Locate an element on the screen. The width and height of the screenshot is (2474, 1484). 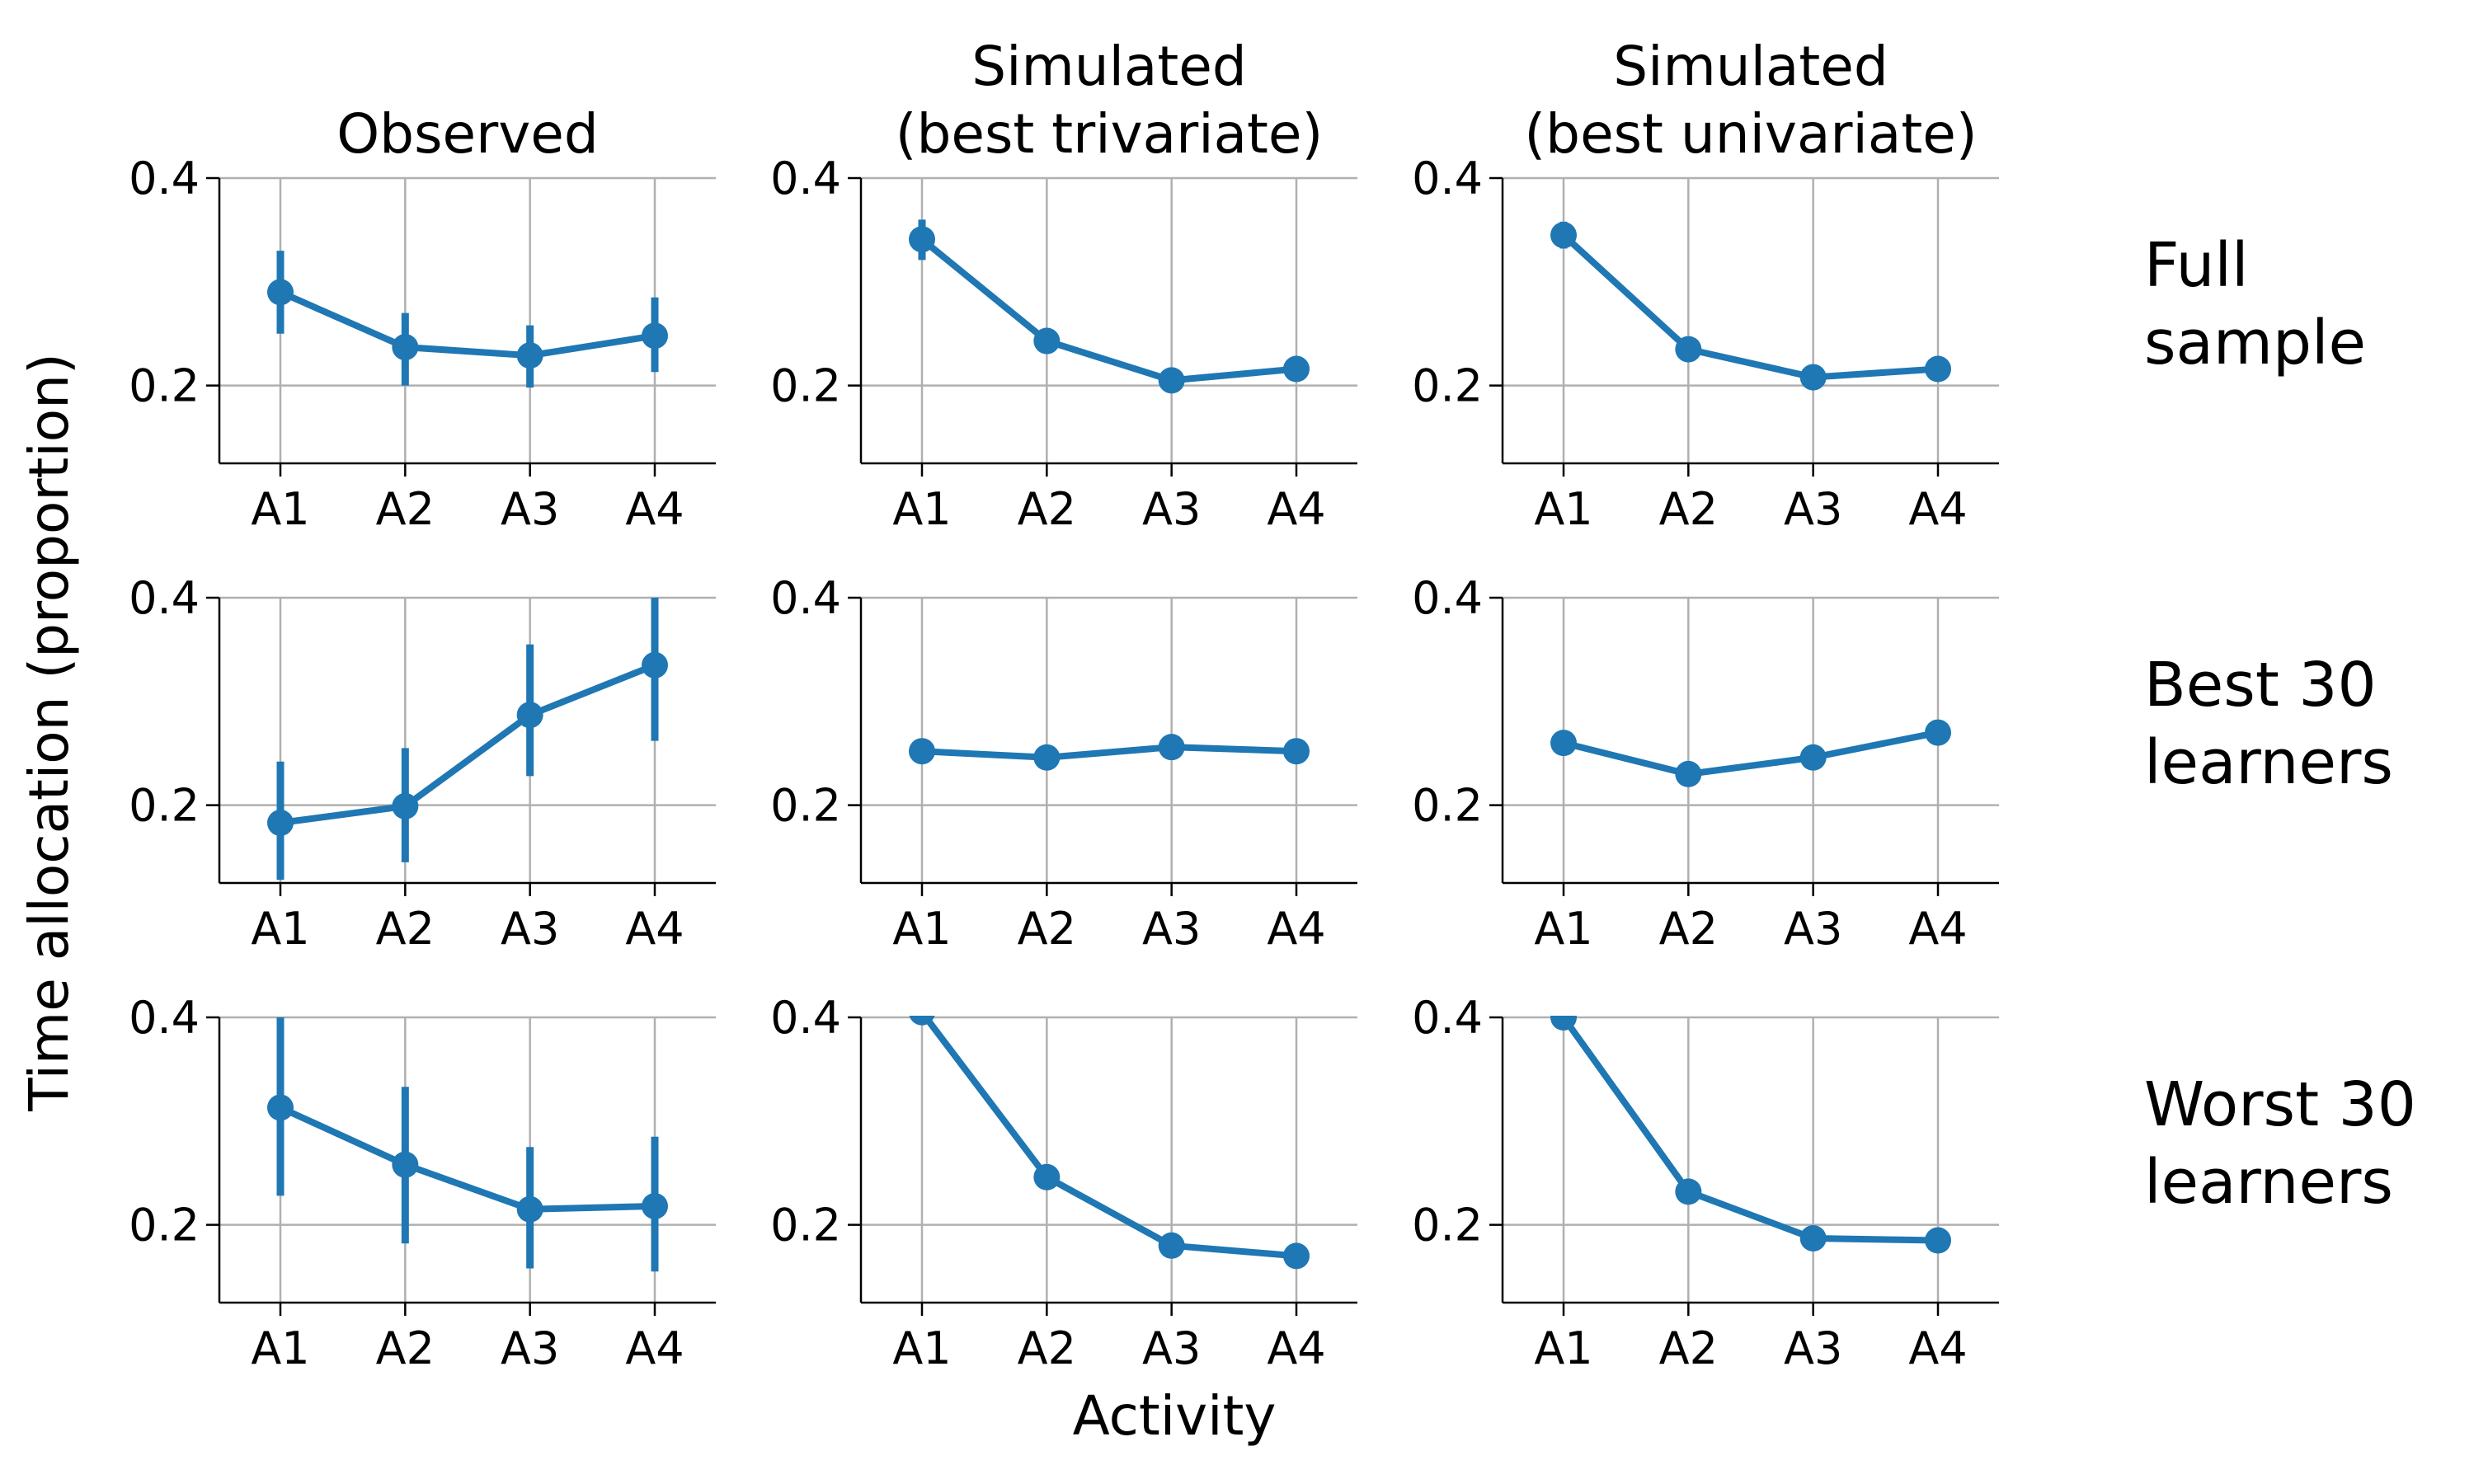
panel-r0-c0: 0.2 0.4 A1 A2 A3 A4 is located at coordinates (422, 344).